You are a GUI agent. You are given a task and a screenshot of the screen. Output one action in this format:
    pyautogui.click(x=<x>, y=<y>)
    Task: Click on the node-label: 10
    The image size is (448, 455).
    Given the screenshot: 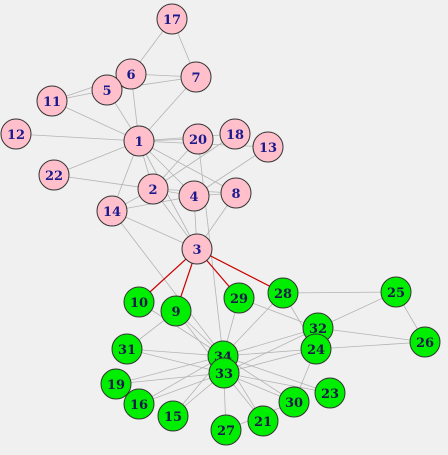 What is the action you would take?
    pyautogui.click(x=139, y=303)
    